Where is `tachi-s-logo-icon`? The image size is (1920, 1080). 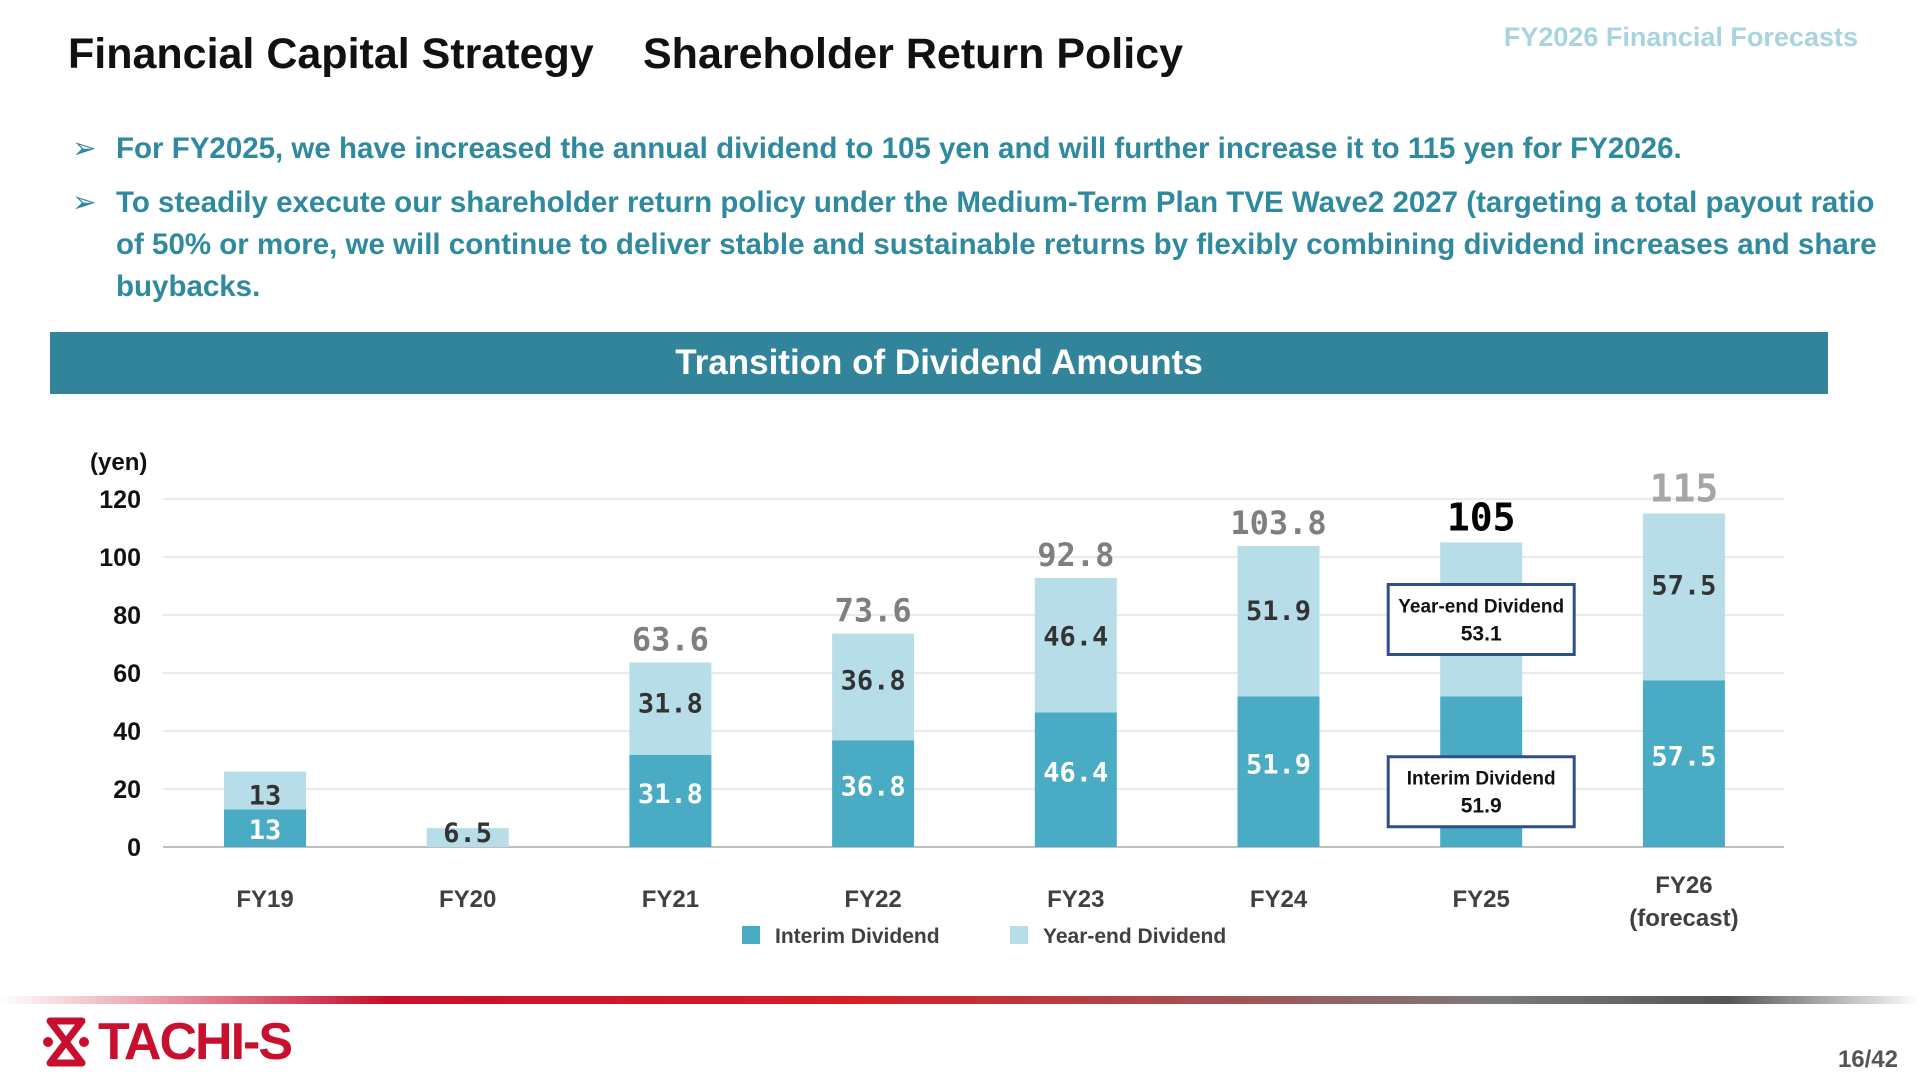
tachi-s-logo-icon is located at coordinates (66, 1042).